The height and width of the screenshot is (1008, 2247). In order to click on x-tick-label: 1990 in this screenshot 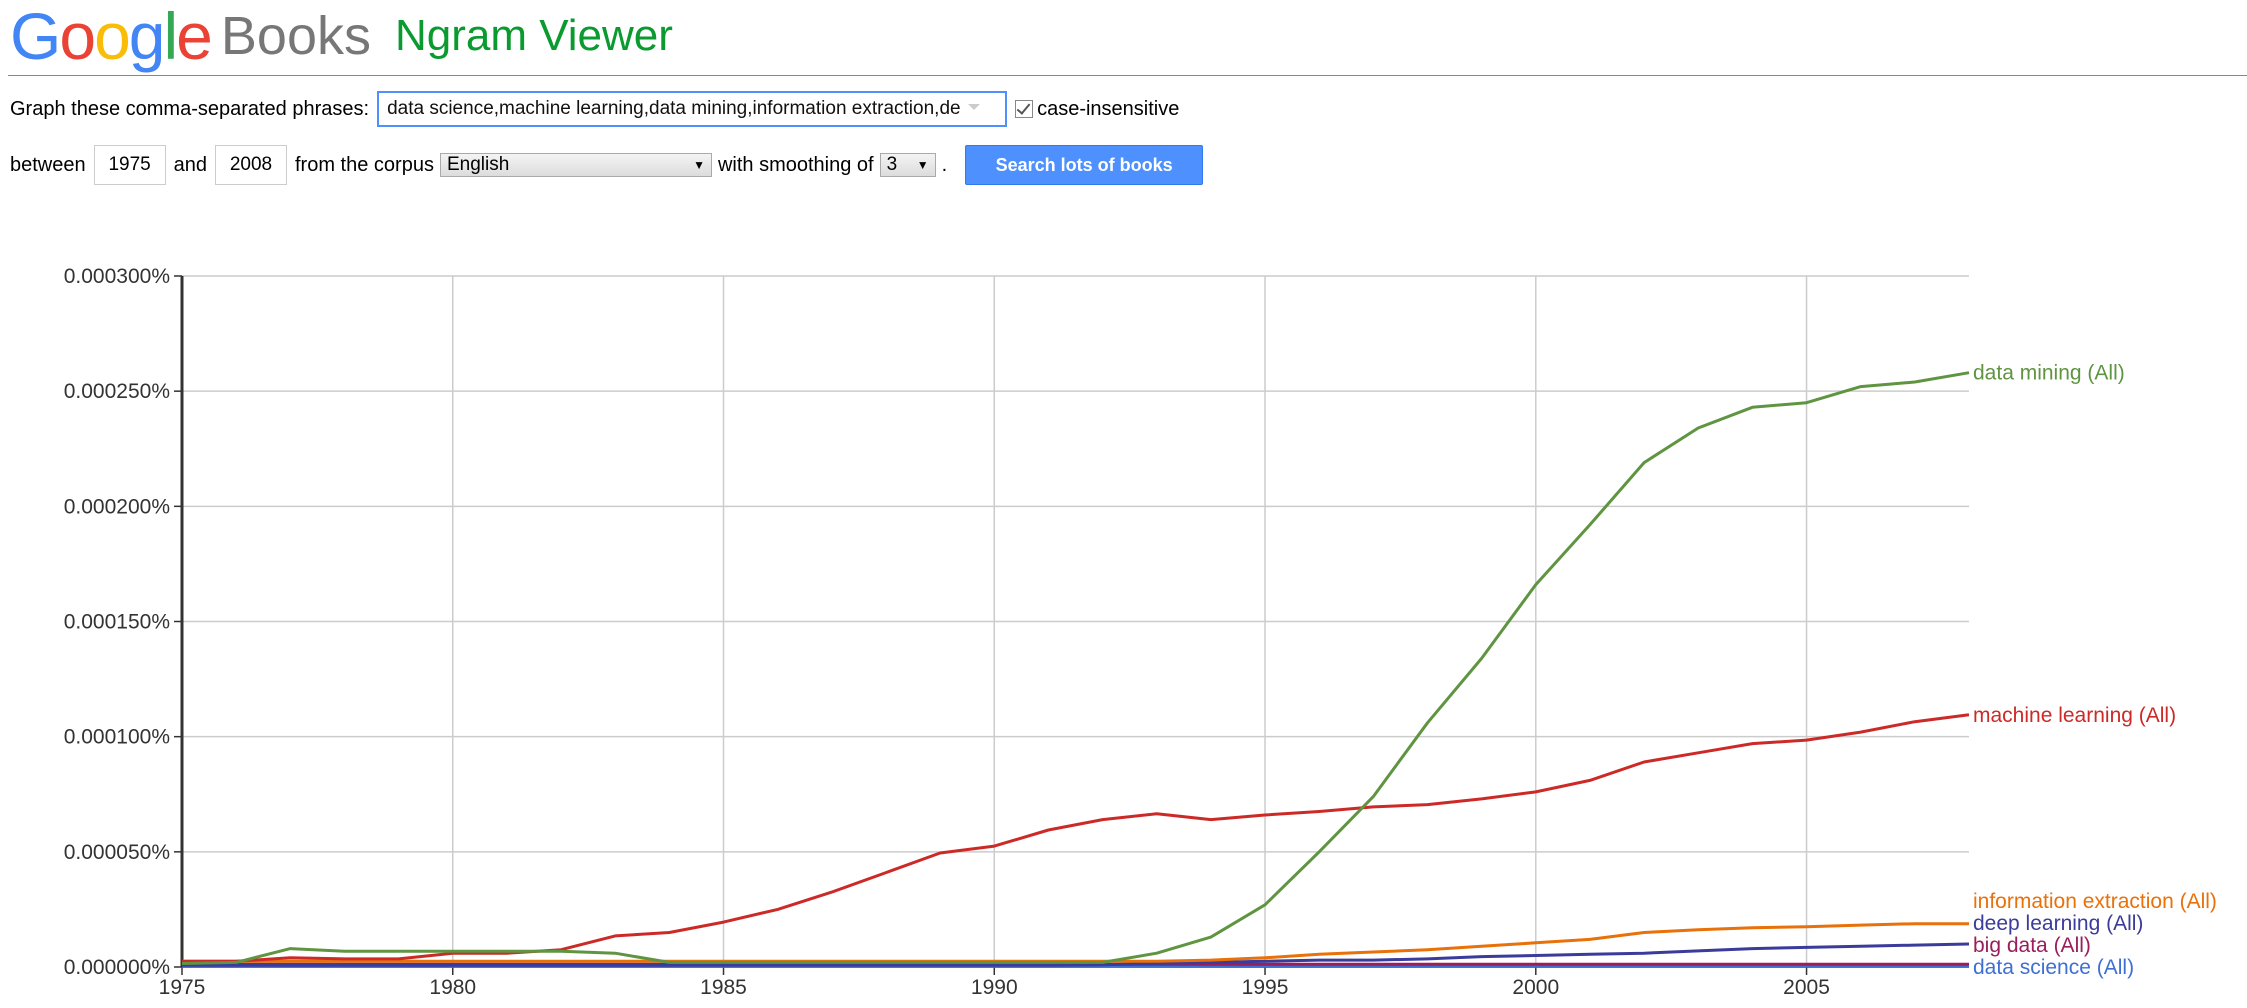, I will do `click(994, 987)`.